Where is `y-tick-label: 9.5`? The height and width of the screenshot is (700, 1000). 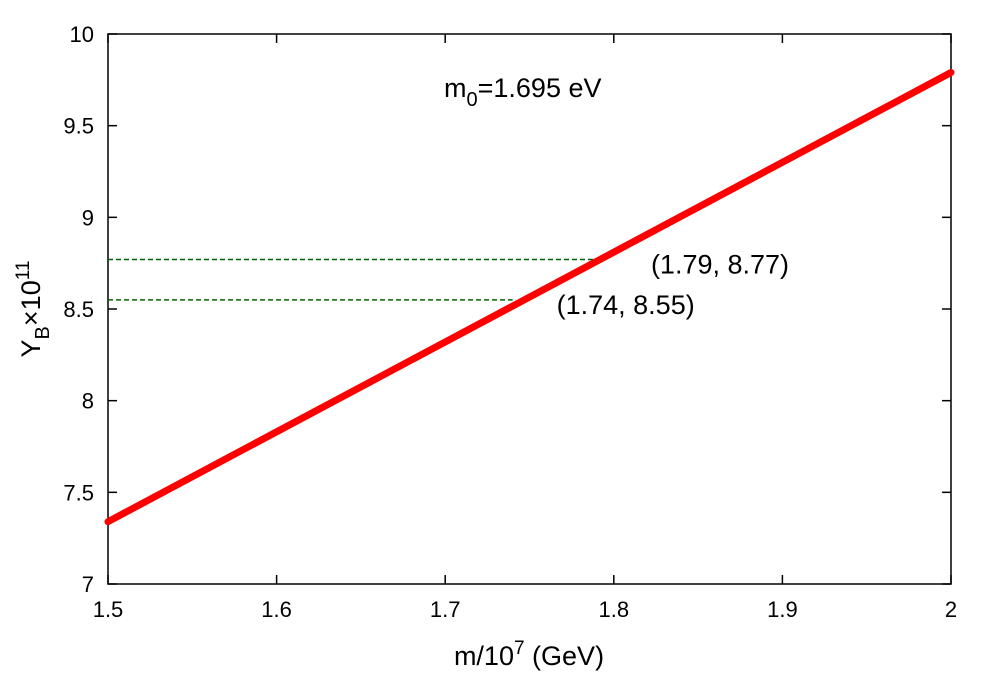 y-tick-label: 9.5 is located at coordinates (78, 126).